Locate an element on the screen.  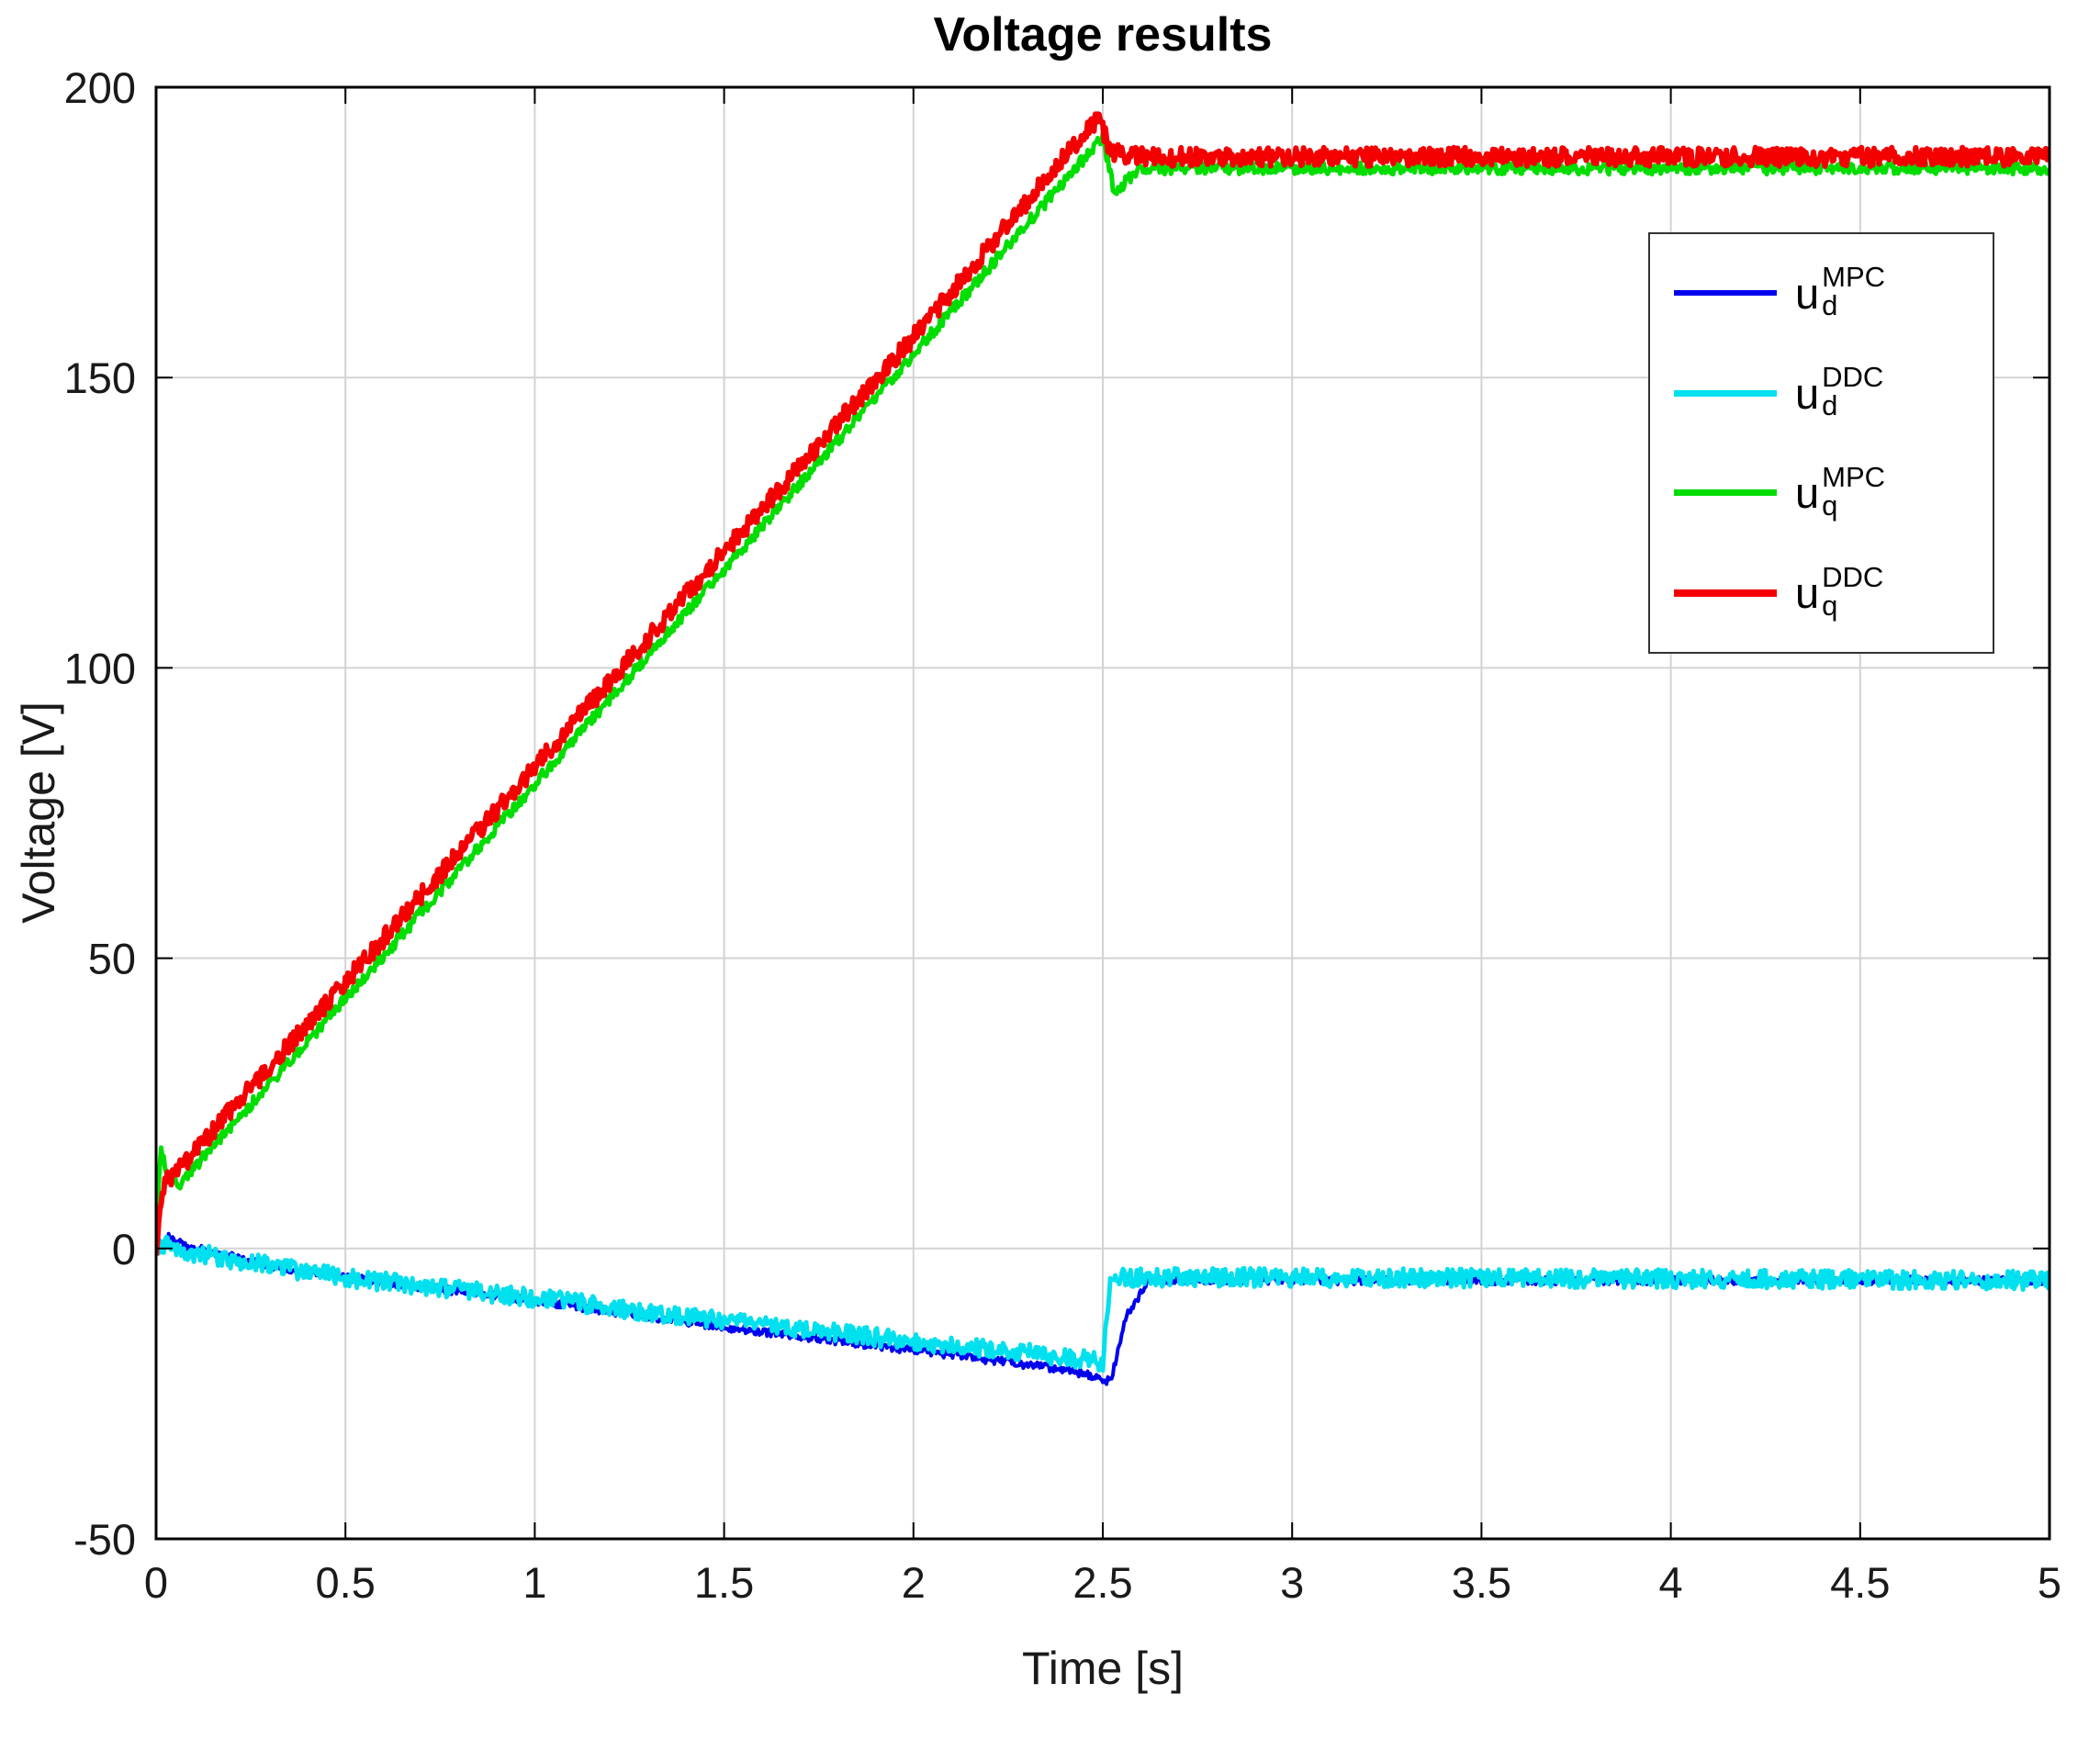
x-tick-label: 0.5 is located at coordinates (346, 1582).